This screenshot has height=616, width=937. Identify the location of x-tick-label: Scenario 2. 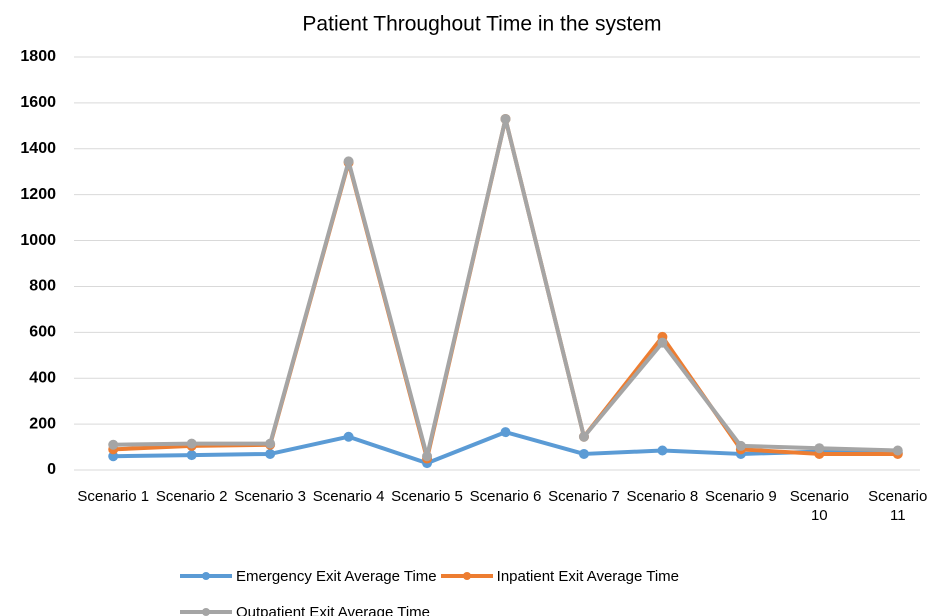
(191, 496).